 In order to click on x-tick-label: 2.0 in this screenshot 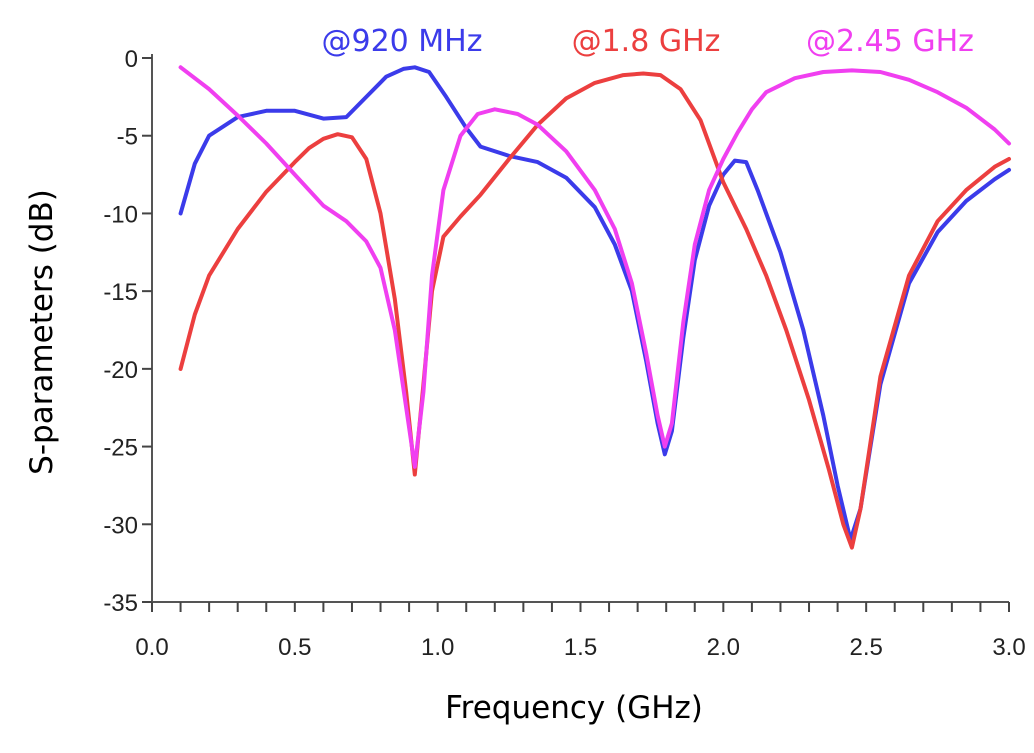, I will do `click(723, 647)`.